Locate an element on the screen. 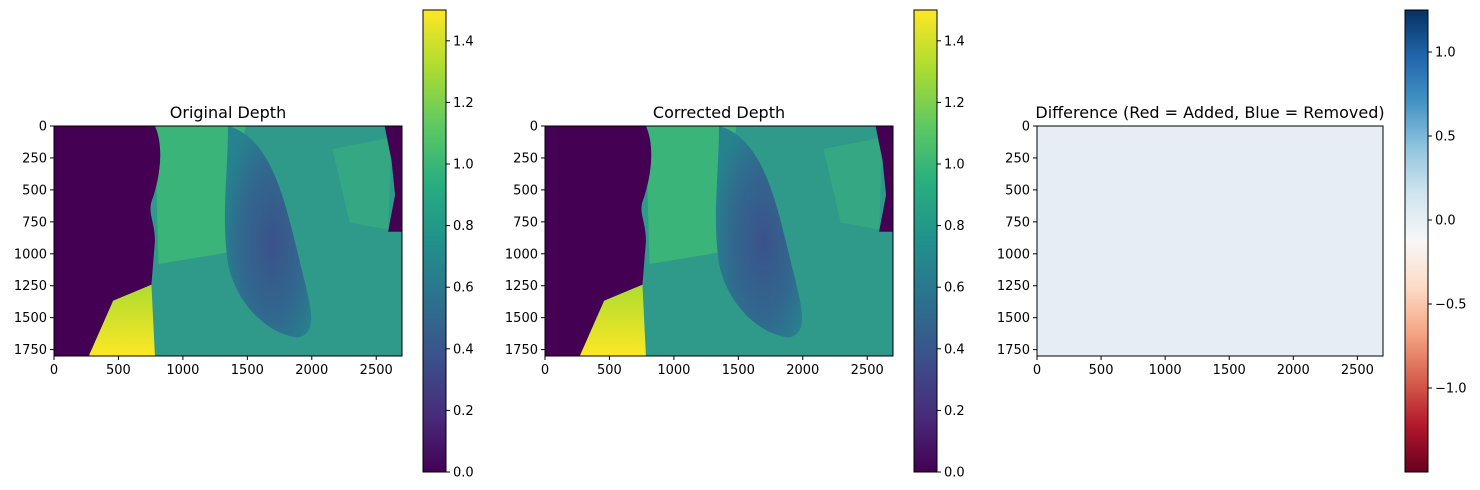 The width and height of the screenshot is (1480, 490). colorbar-tick-label: −0.5 is located at coordinates (1451, 305).